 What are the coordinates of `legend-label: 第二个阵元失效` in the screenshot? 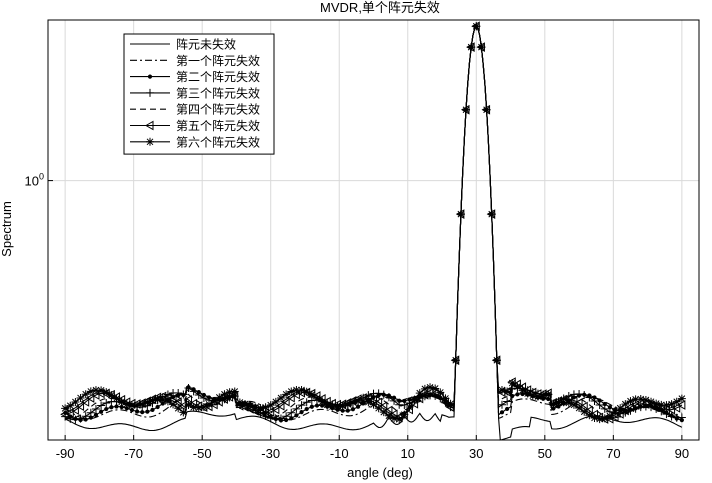 It's located at (218, 76).